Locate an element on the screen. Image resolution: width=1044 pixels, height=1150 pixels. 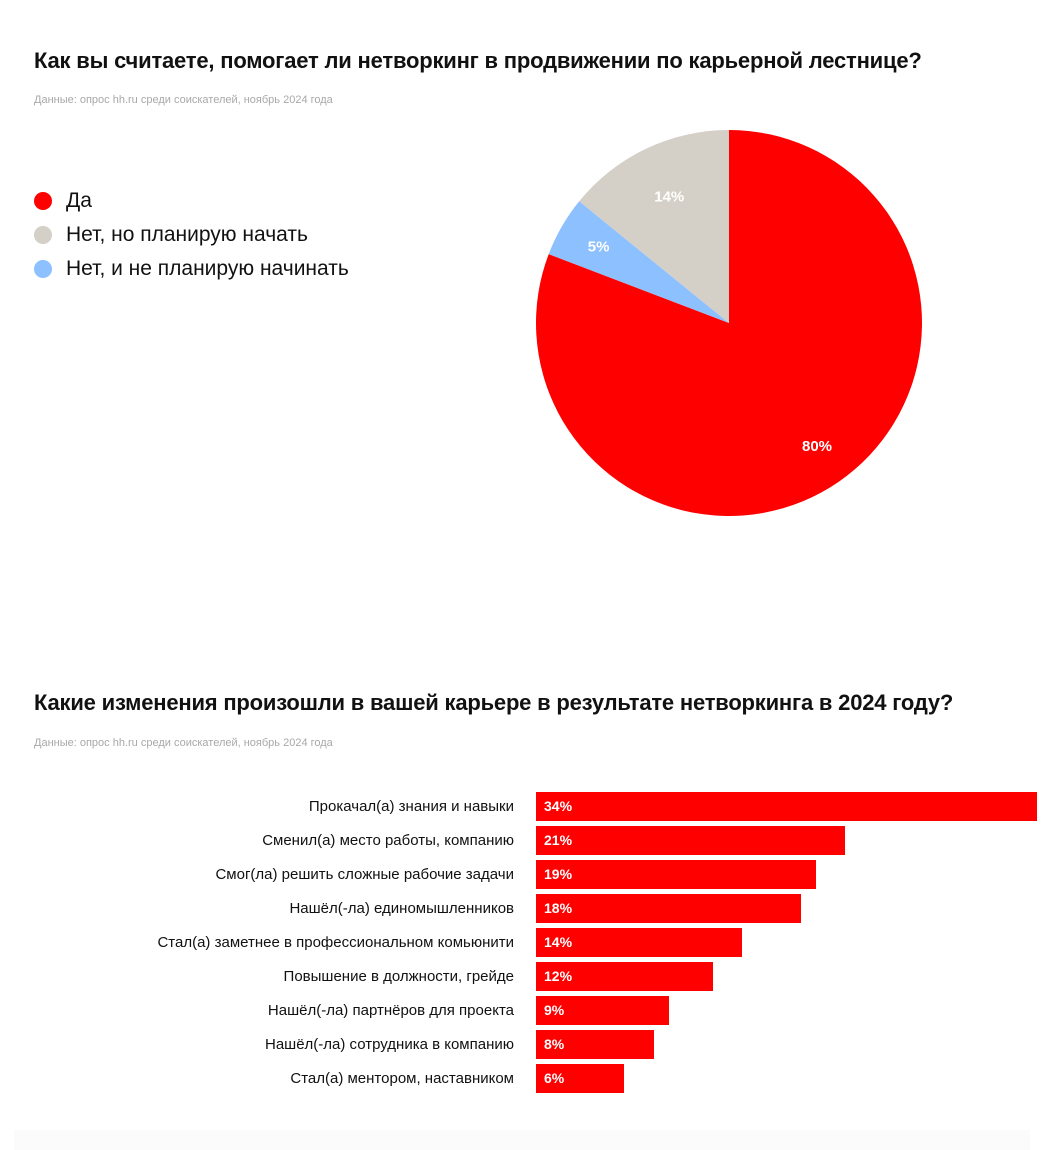
bar-value-label: 21% is located at coordinates (558, 840).